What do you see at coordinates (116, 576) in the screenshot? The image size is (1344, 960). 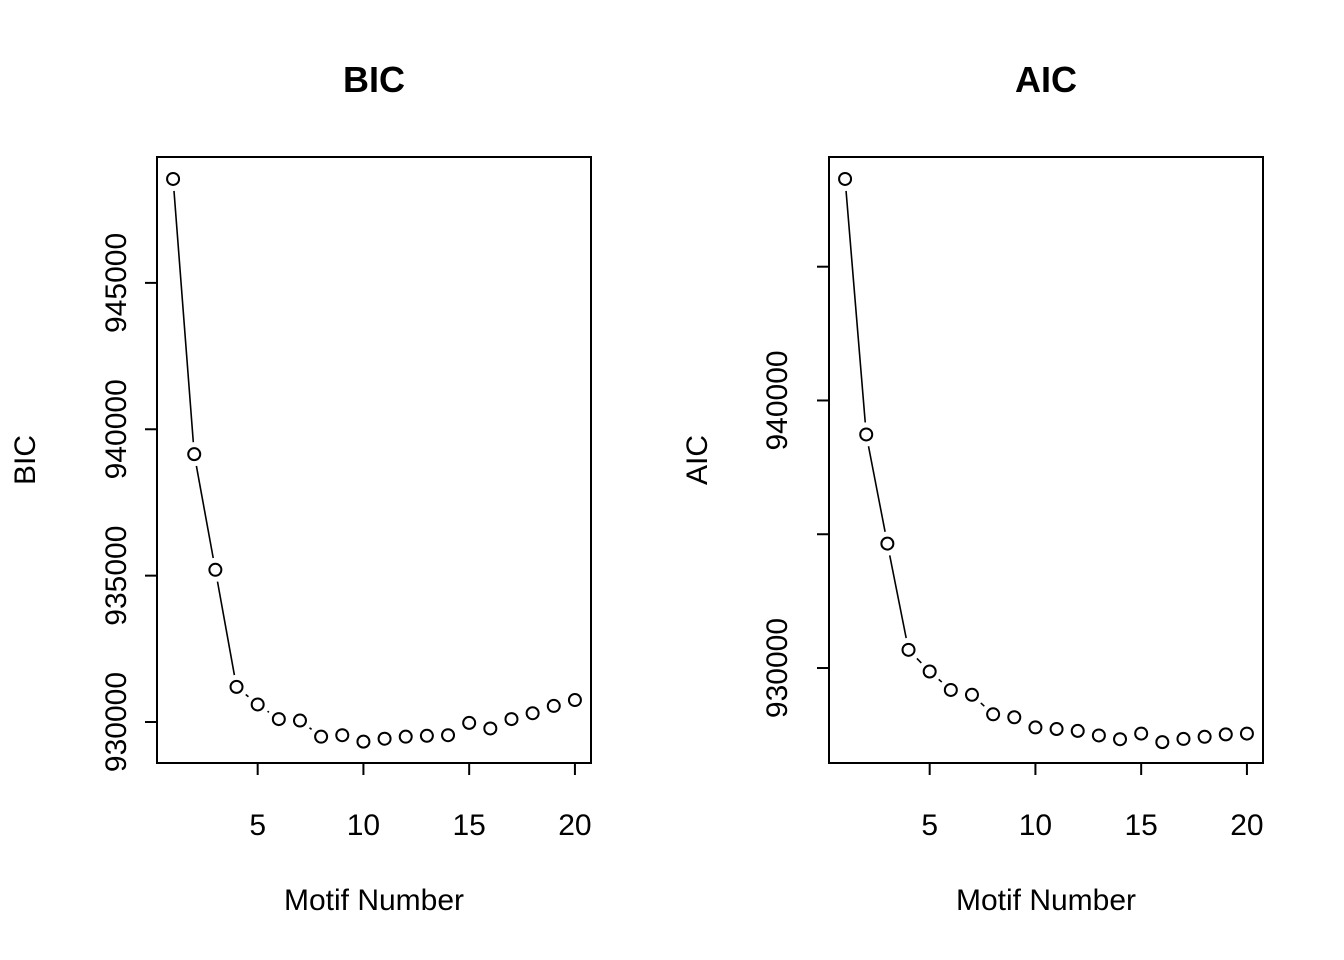 I see `y-tick-label: 935000` at bounding box center [116, 576].